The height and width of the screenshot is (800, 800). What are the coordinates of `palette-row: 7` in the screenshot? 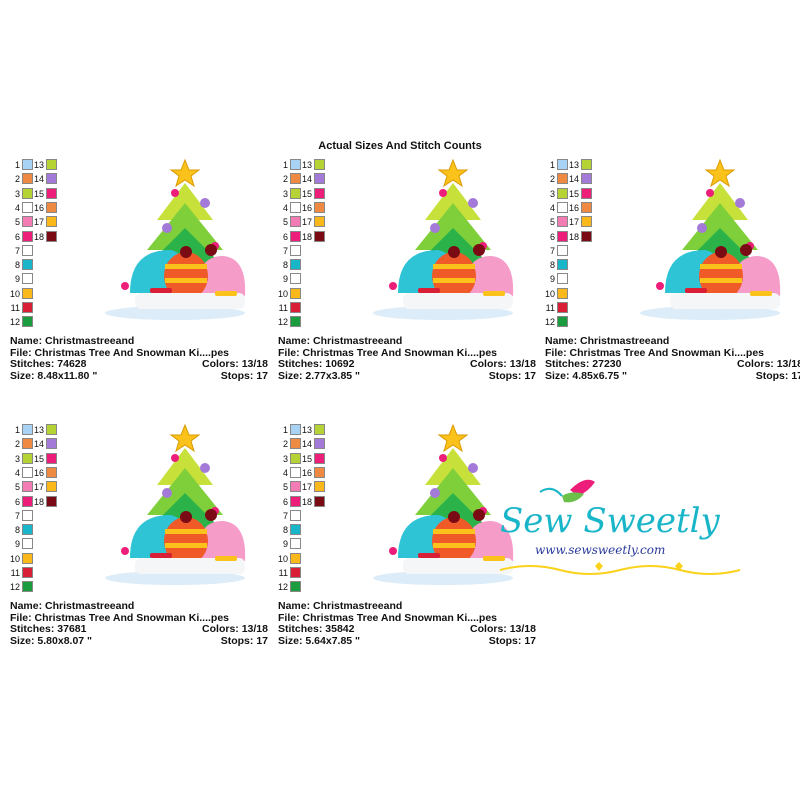 It's located at (308, 251).